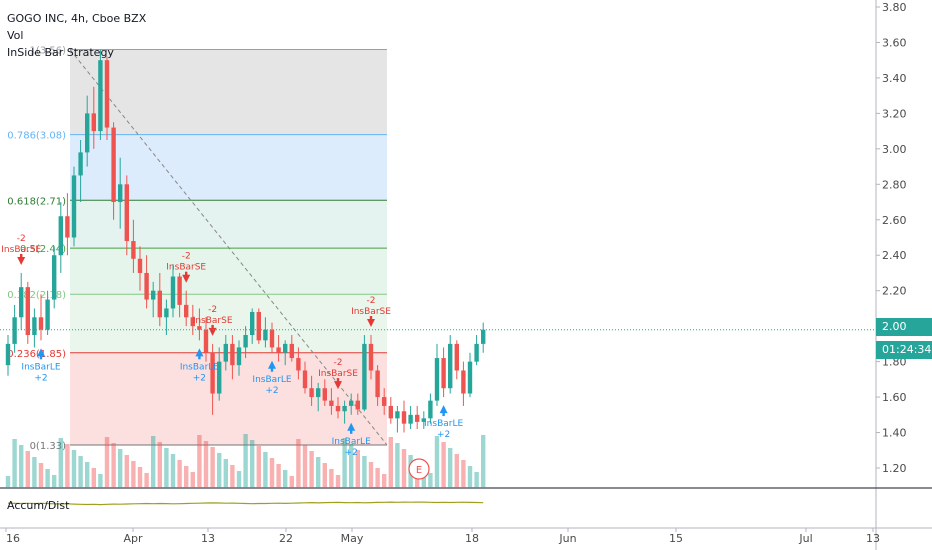 The image size is (932, 550). What do you see at coordinates (133, 538) in the screenshot?
I see `time-tick-label: Apr` at bounding box center [133, 538].